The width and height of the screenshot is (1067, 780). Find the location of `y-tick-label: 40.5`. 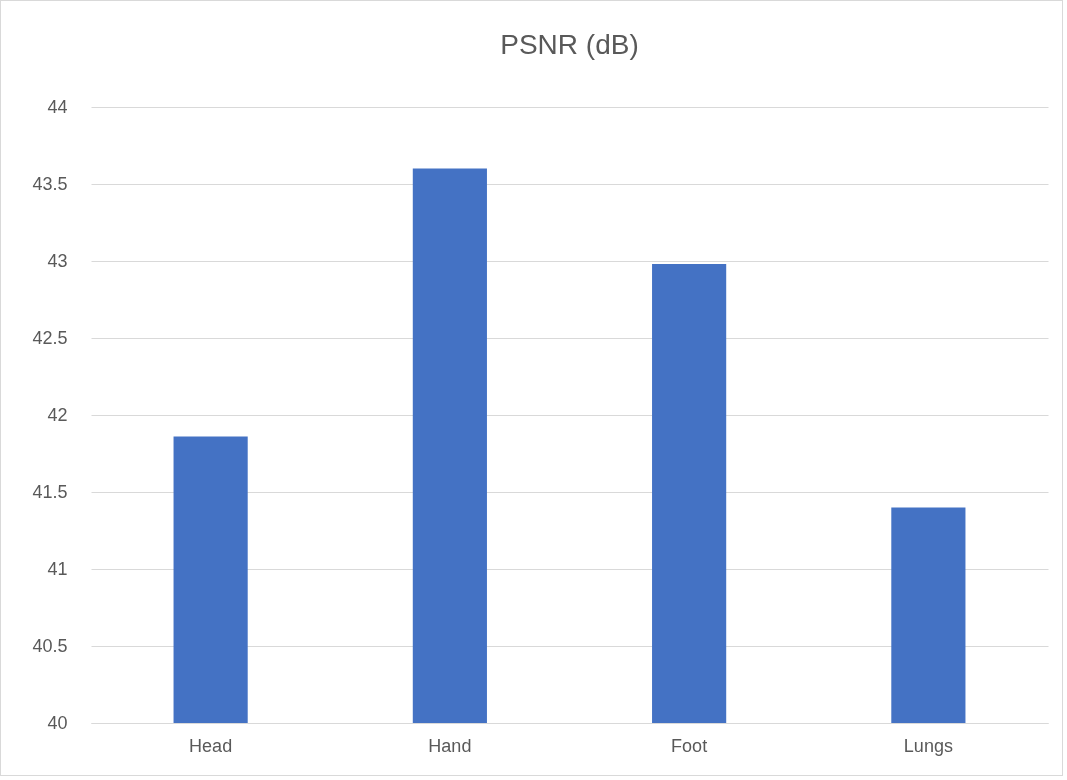

y-tick-label: 40.5 is located at coordinates (50, 645).